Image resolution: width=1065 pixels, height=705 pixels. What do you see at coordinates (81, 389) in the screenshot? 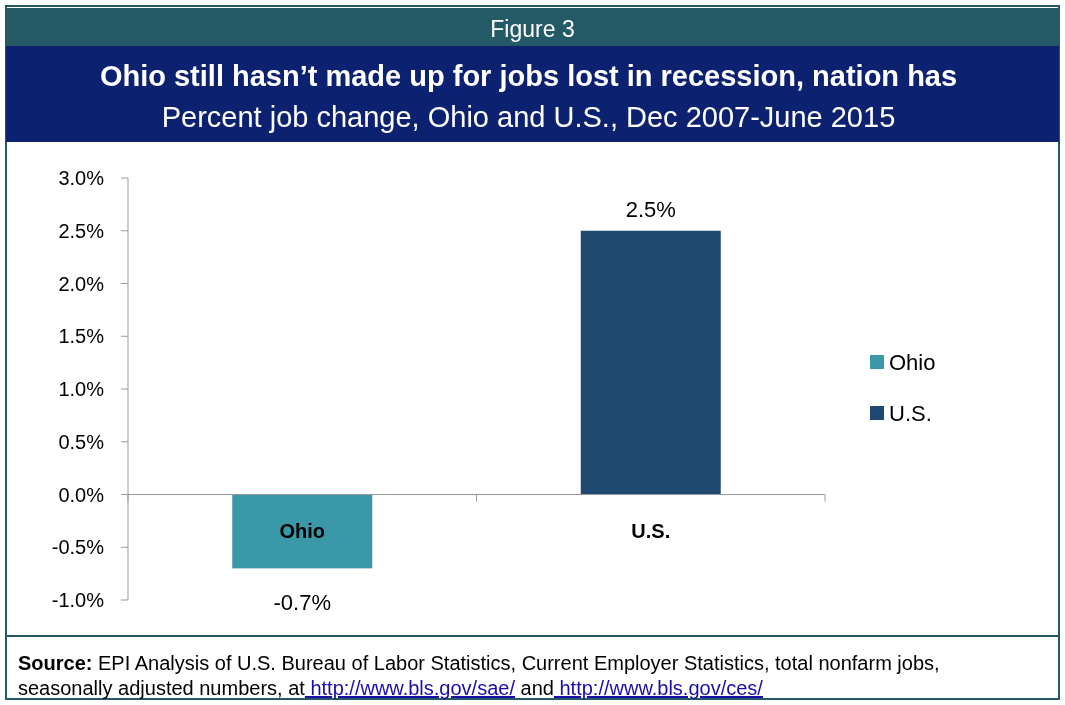
I see `y-tick-label: 1.0%` at bounding box center [81, 389].